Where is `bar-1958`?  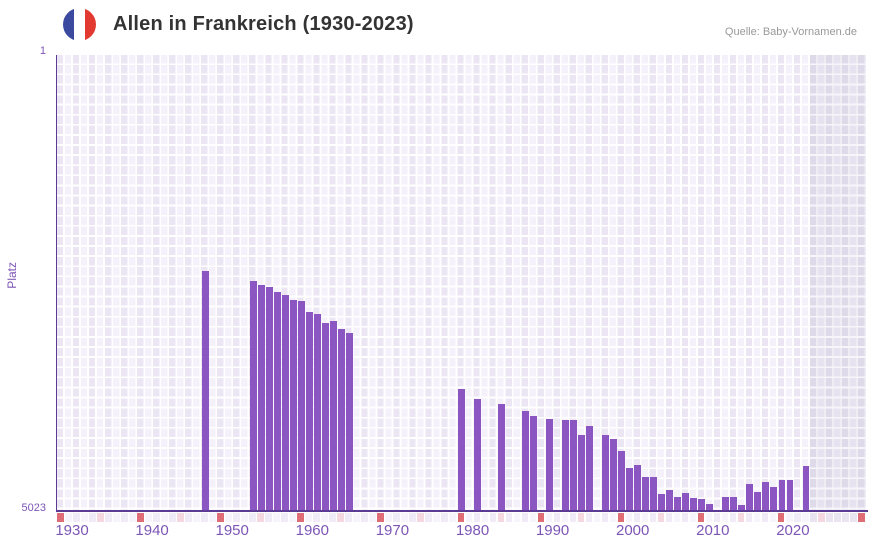
bar-1958 is located at coordinates (285, 402).